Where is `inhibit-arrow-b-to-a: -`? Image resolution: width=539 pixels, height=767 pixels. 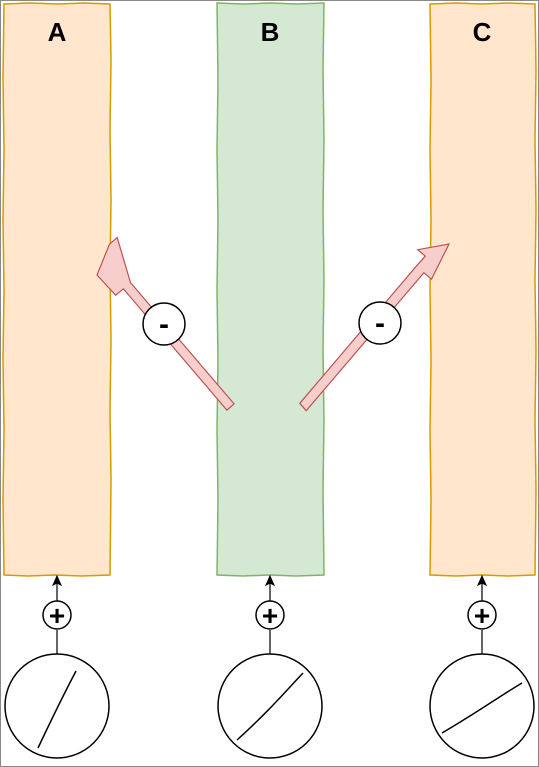 inhibit-arrow-b-to-a: - is located at coordinates (165, 323).